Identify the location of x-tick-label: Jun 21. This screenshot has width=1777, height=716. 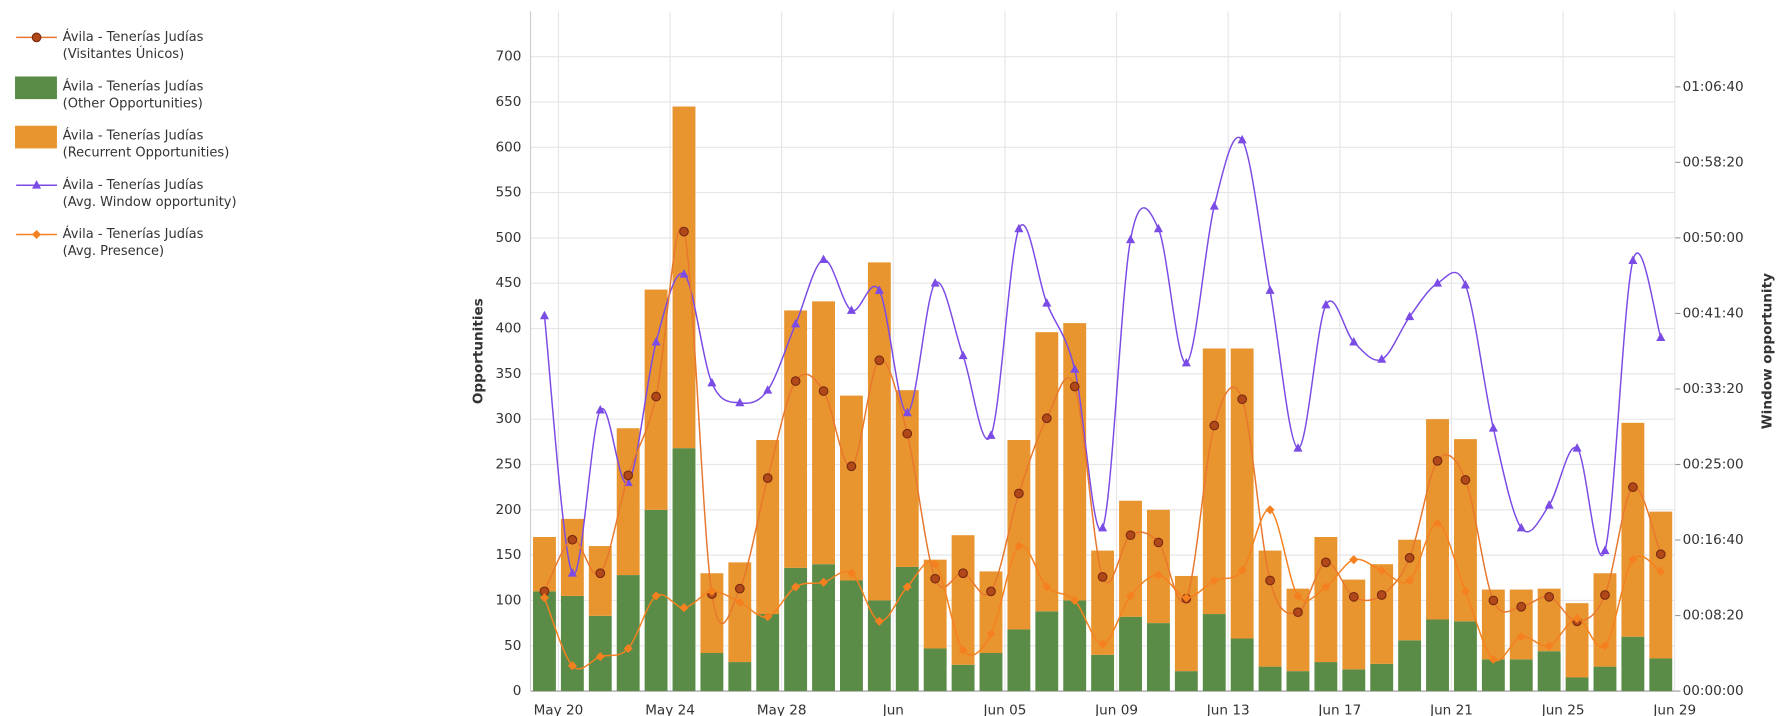
(1451, 709).